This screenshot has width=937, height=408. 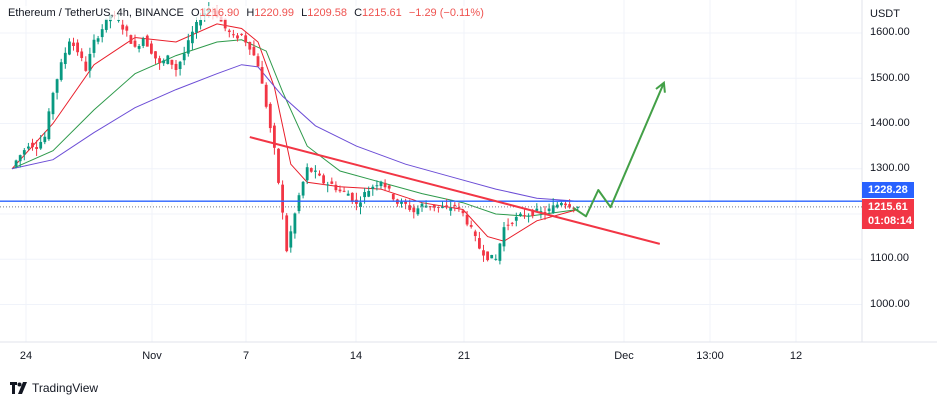 I want to click on symbol-title: Ethereum / TetherUS, 4h, BINANCE, so click(x=96, y=13).